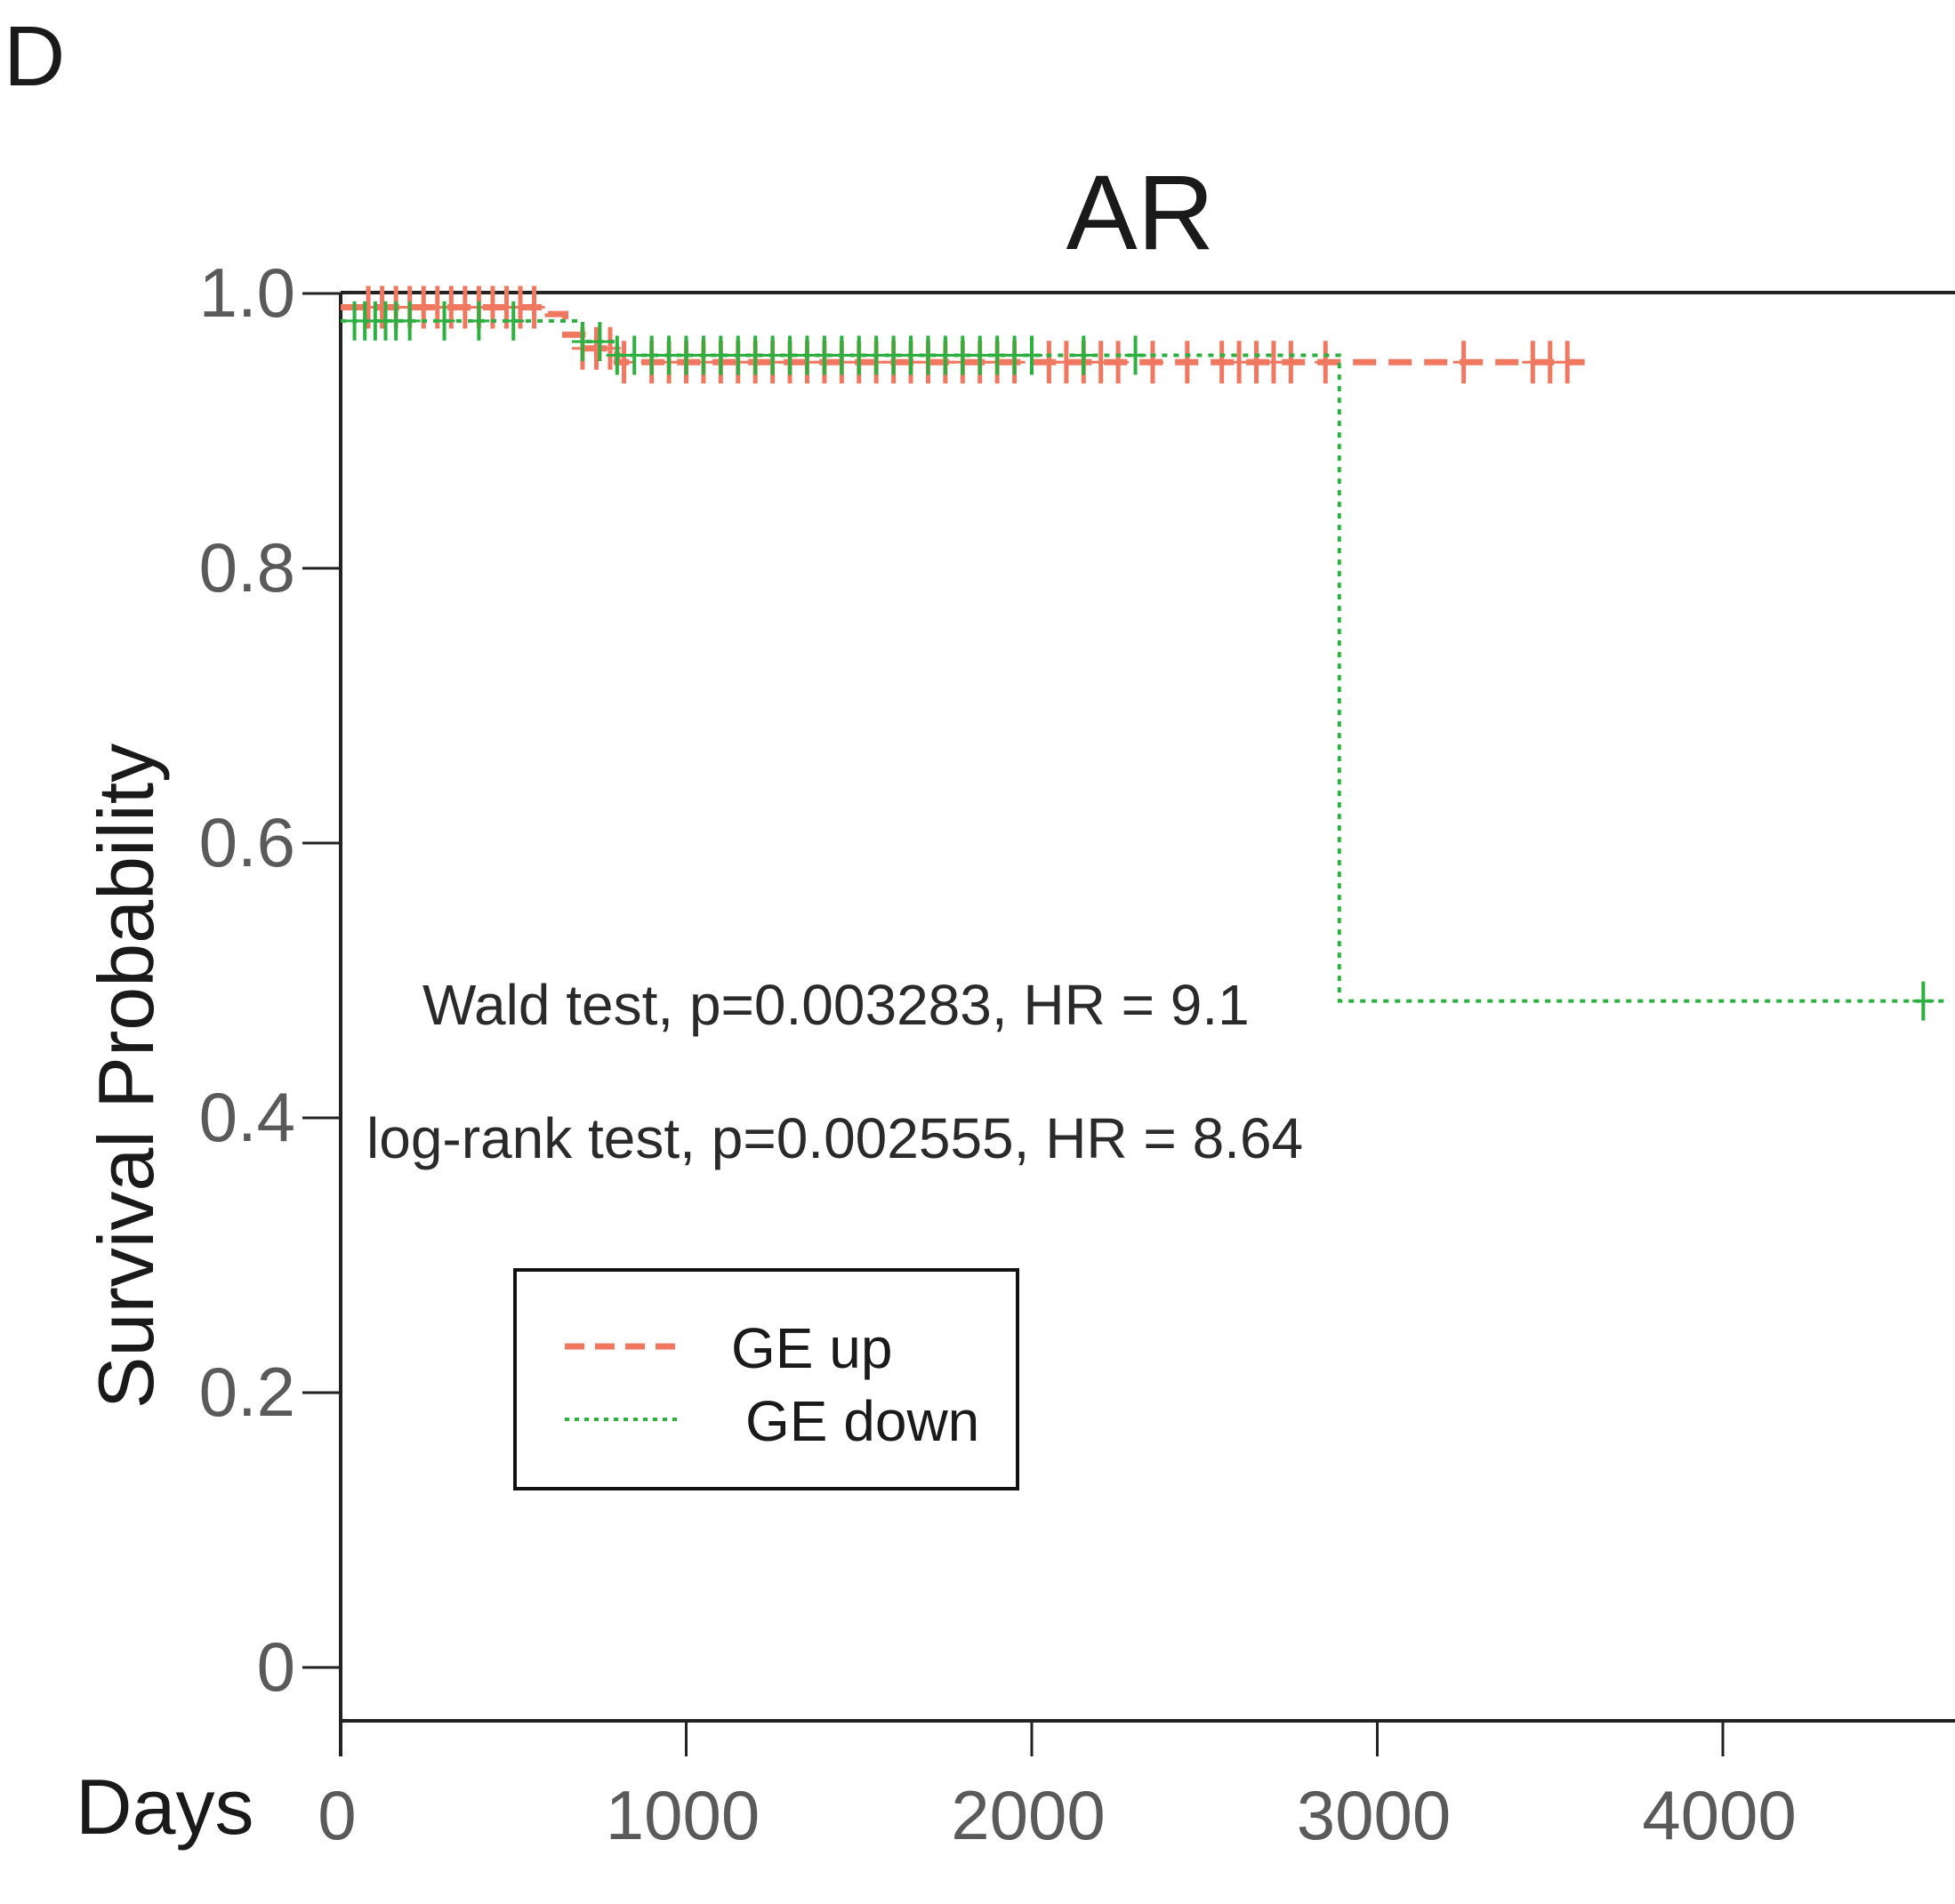  What do you see at coordinates (126, 1076) in the screenshot?
I see `y-axis-label: Survival Probability` at bounding box center [126, 1076].